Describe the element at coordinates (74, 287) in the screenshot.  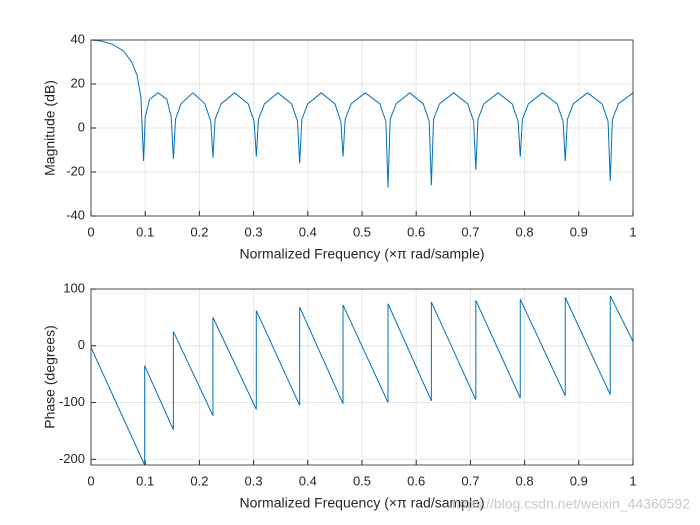
I see `y-tick-label: 100` at that location.